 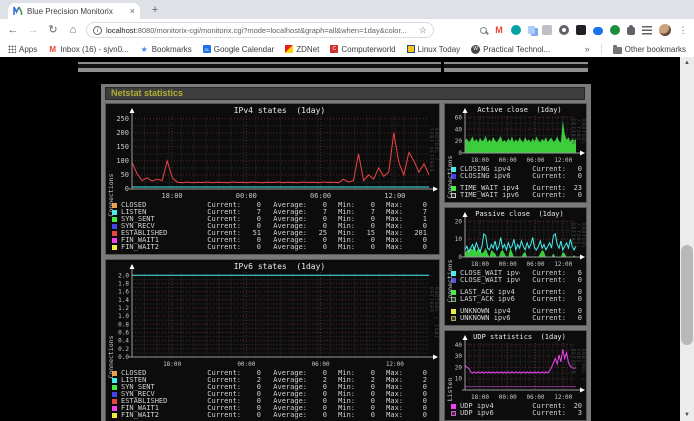 What do you see at coordinates (246, 364) in the screenshot?
I see `svg-text: 00:00` at bounding box center [246, 364].